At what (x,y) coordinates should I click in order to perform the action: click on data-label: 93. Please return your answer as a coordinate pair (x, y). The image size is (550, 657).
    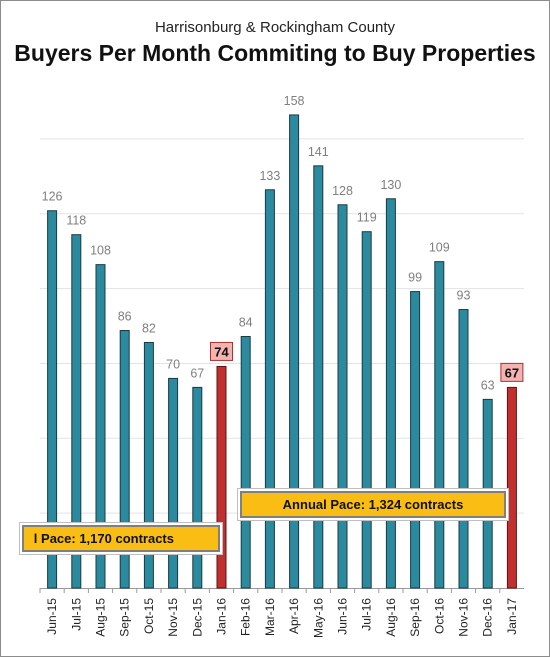
    Looking at the image, I should click on (464, 296).